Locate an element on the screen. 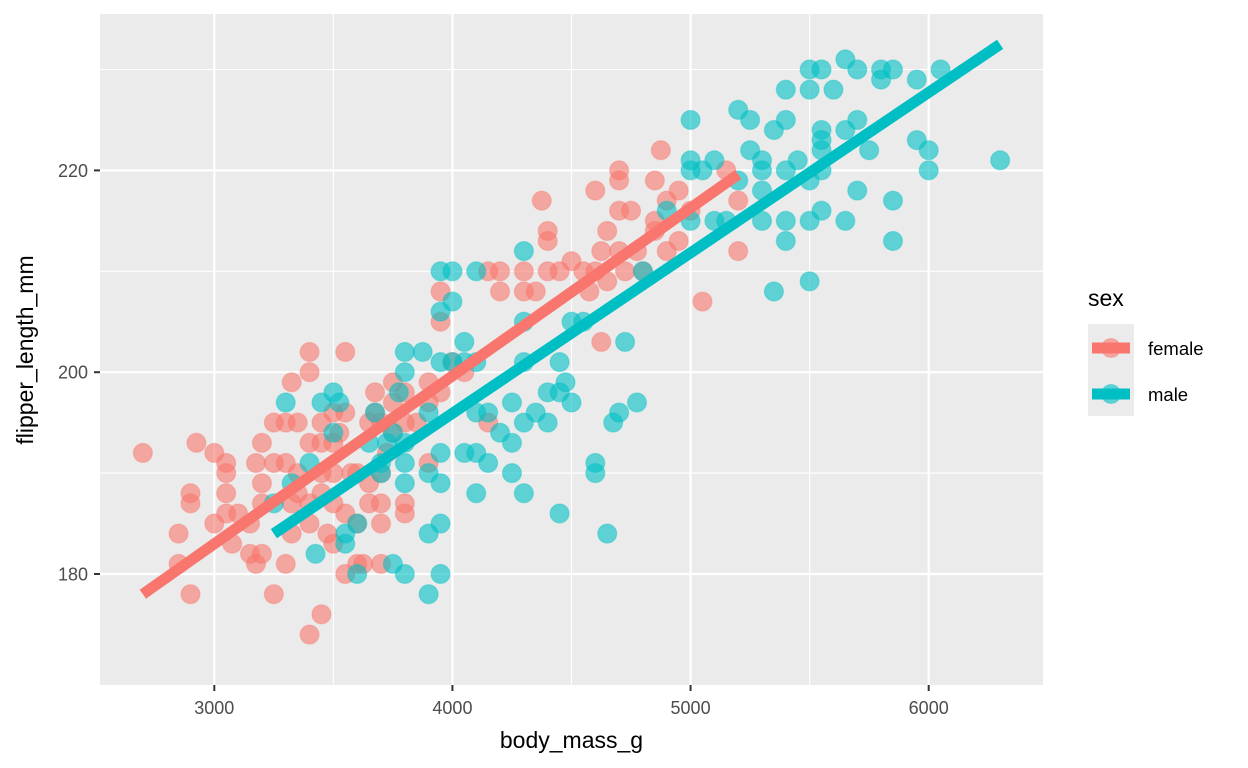 Image resolution: width=1248 pixels, height=768 pixels. legend-key-male is located at coordinates (1111, 394).